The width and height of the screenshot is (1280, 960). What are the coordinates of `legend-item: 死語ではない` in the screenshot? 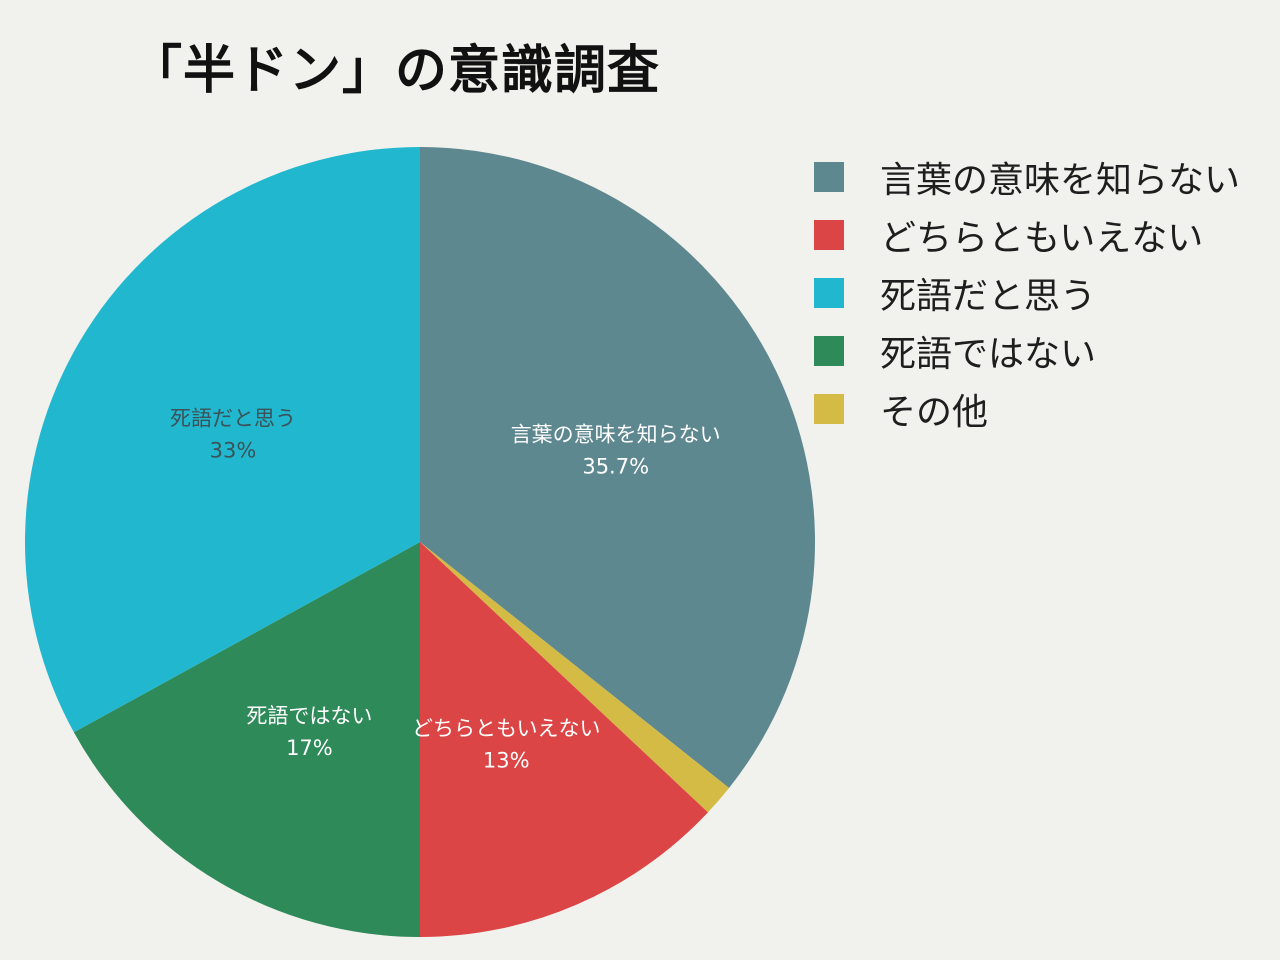 It's located at (1027, 351).